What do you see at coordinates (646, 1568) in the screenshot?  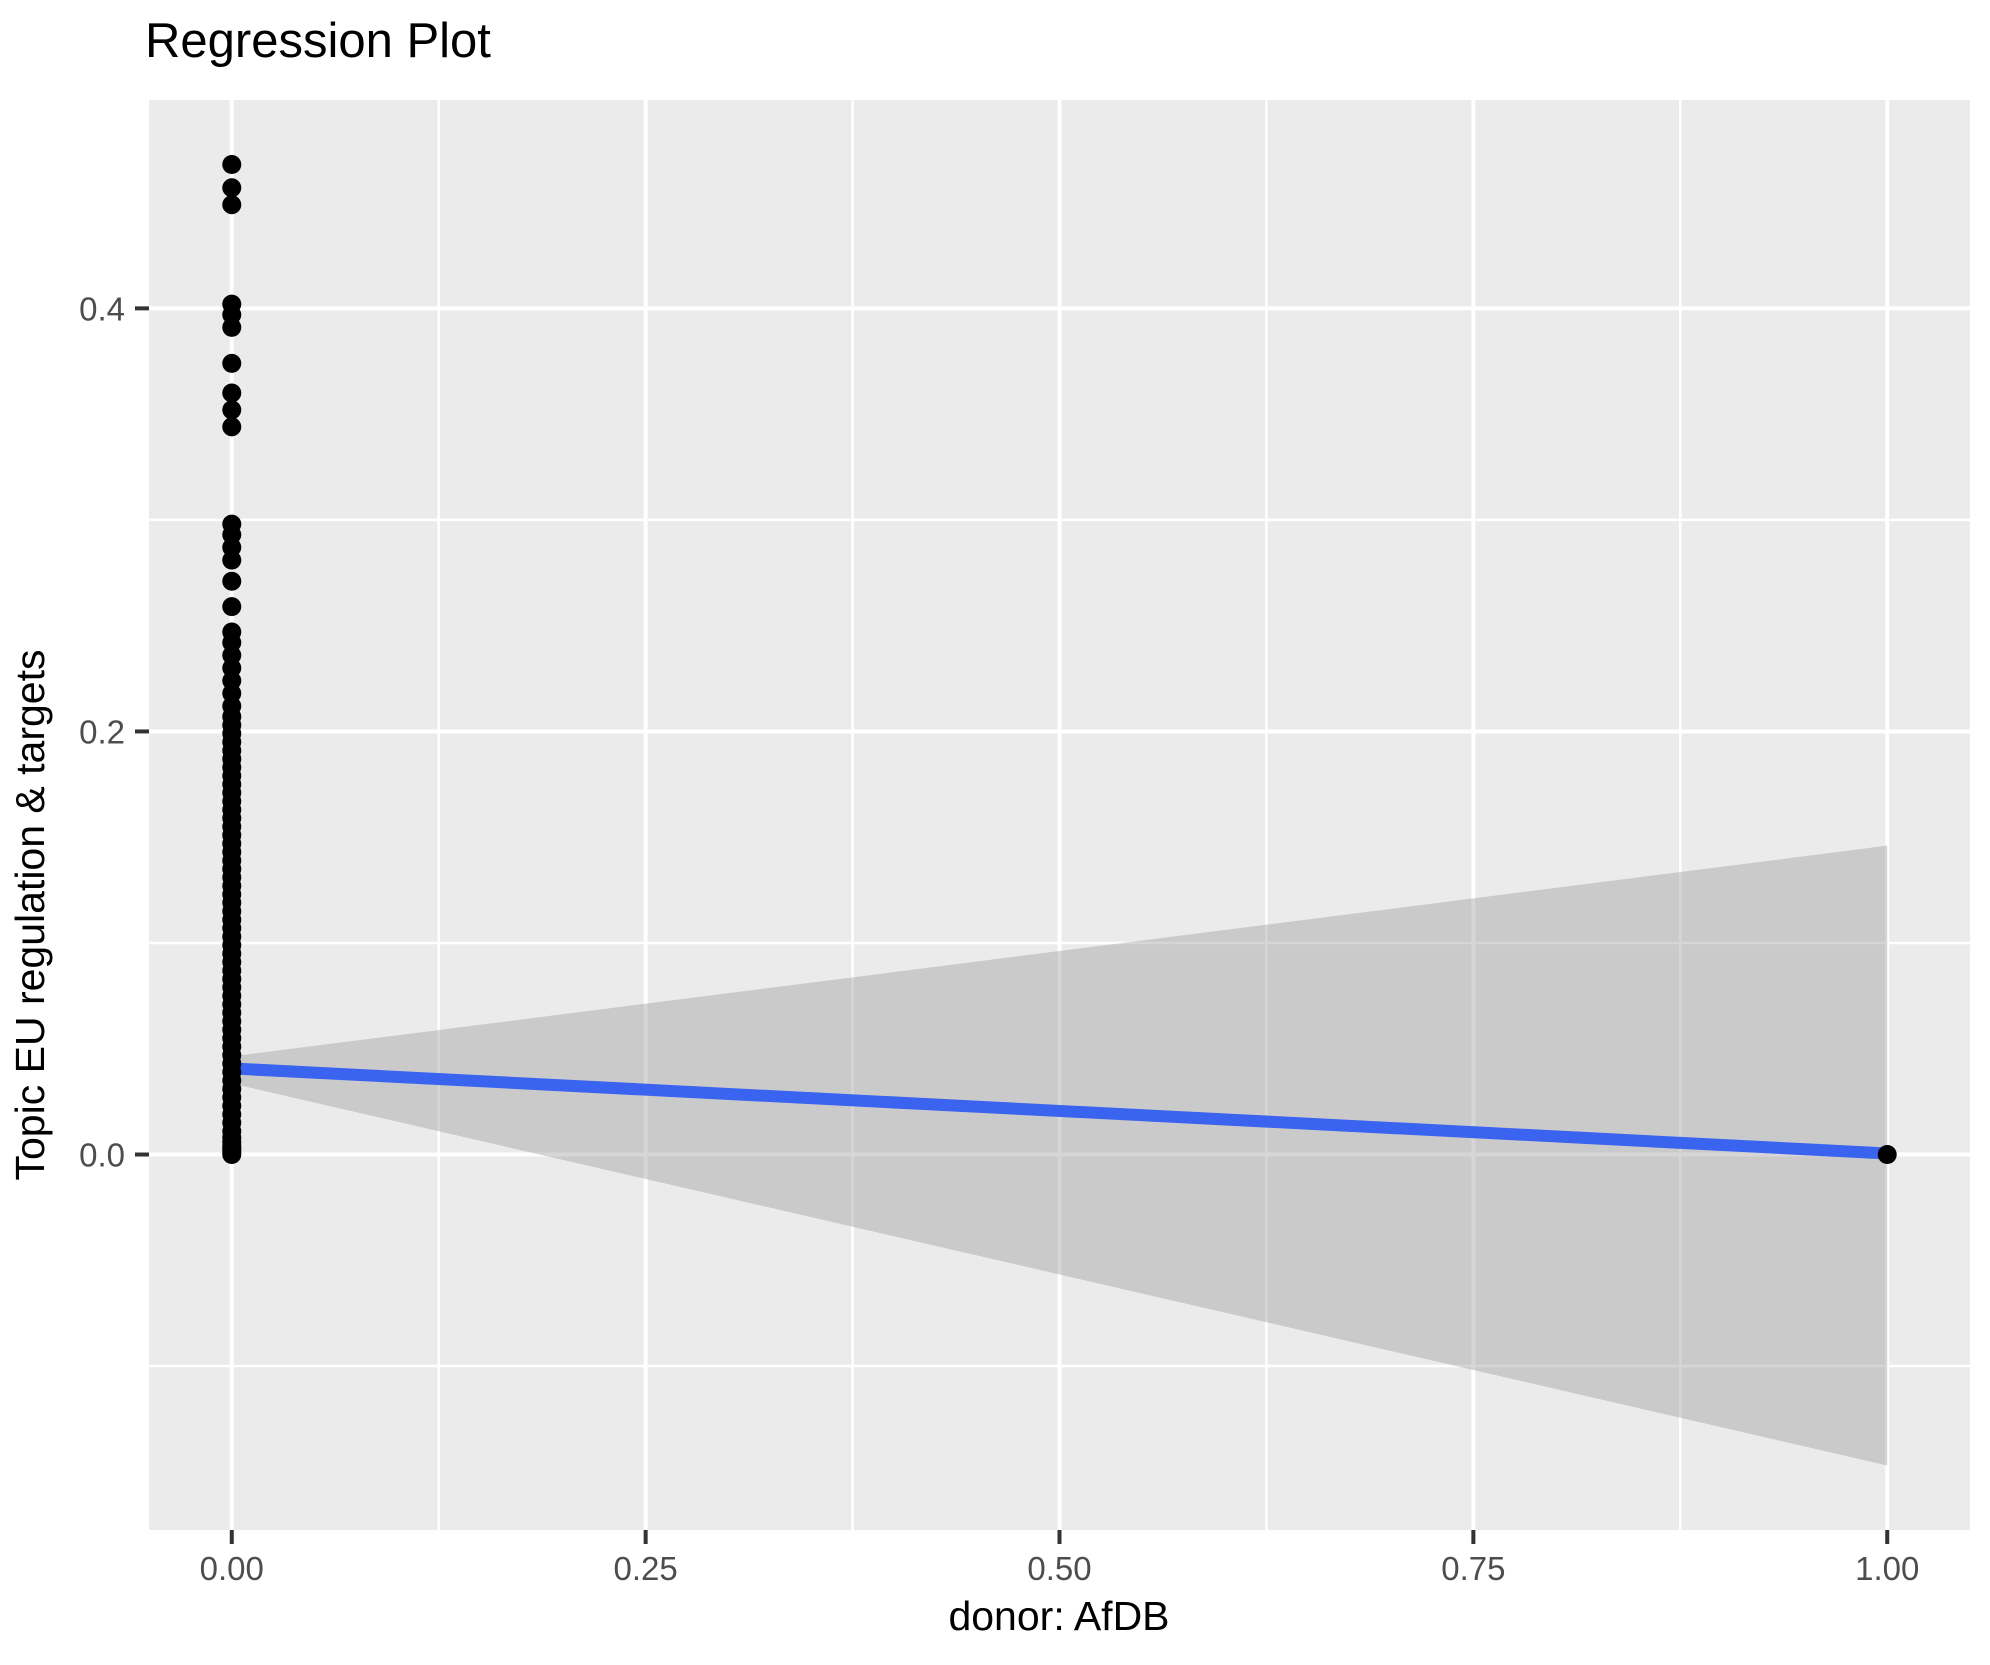 I see `x-tick-label: 0.25` at bounding box center [646, 1568].